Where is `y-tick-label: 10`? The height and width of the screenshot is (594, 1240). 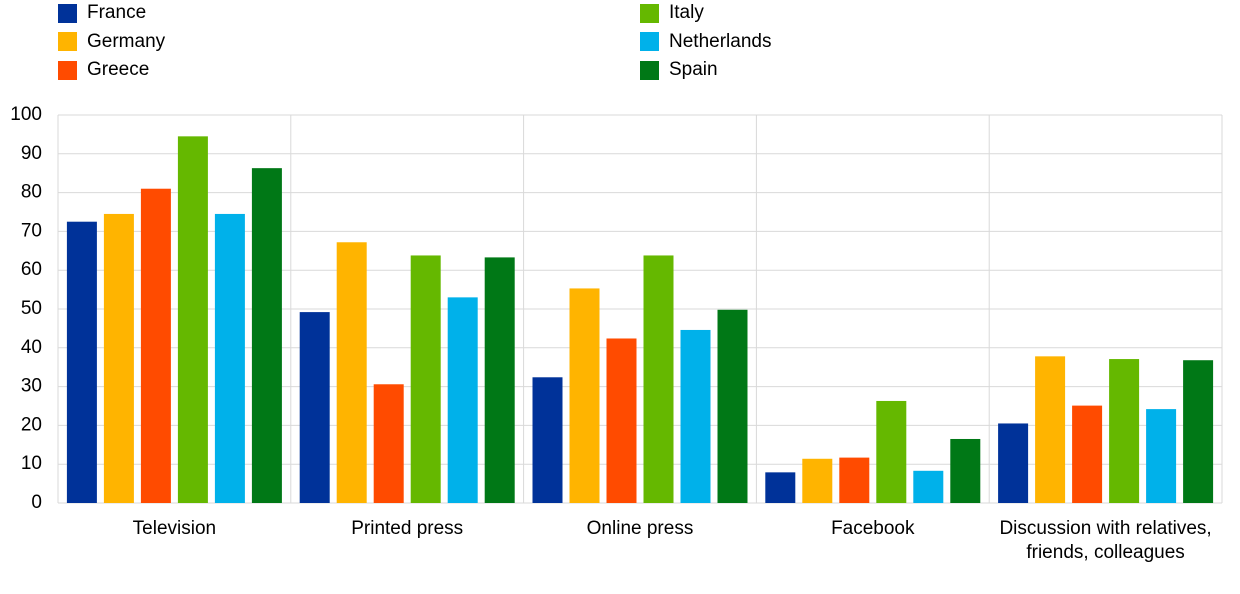 y-tick-label: 10 is located at coordinates (31, 463).